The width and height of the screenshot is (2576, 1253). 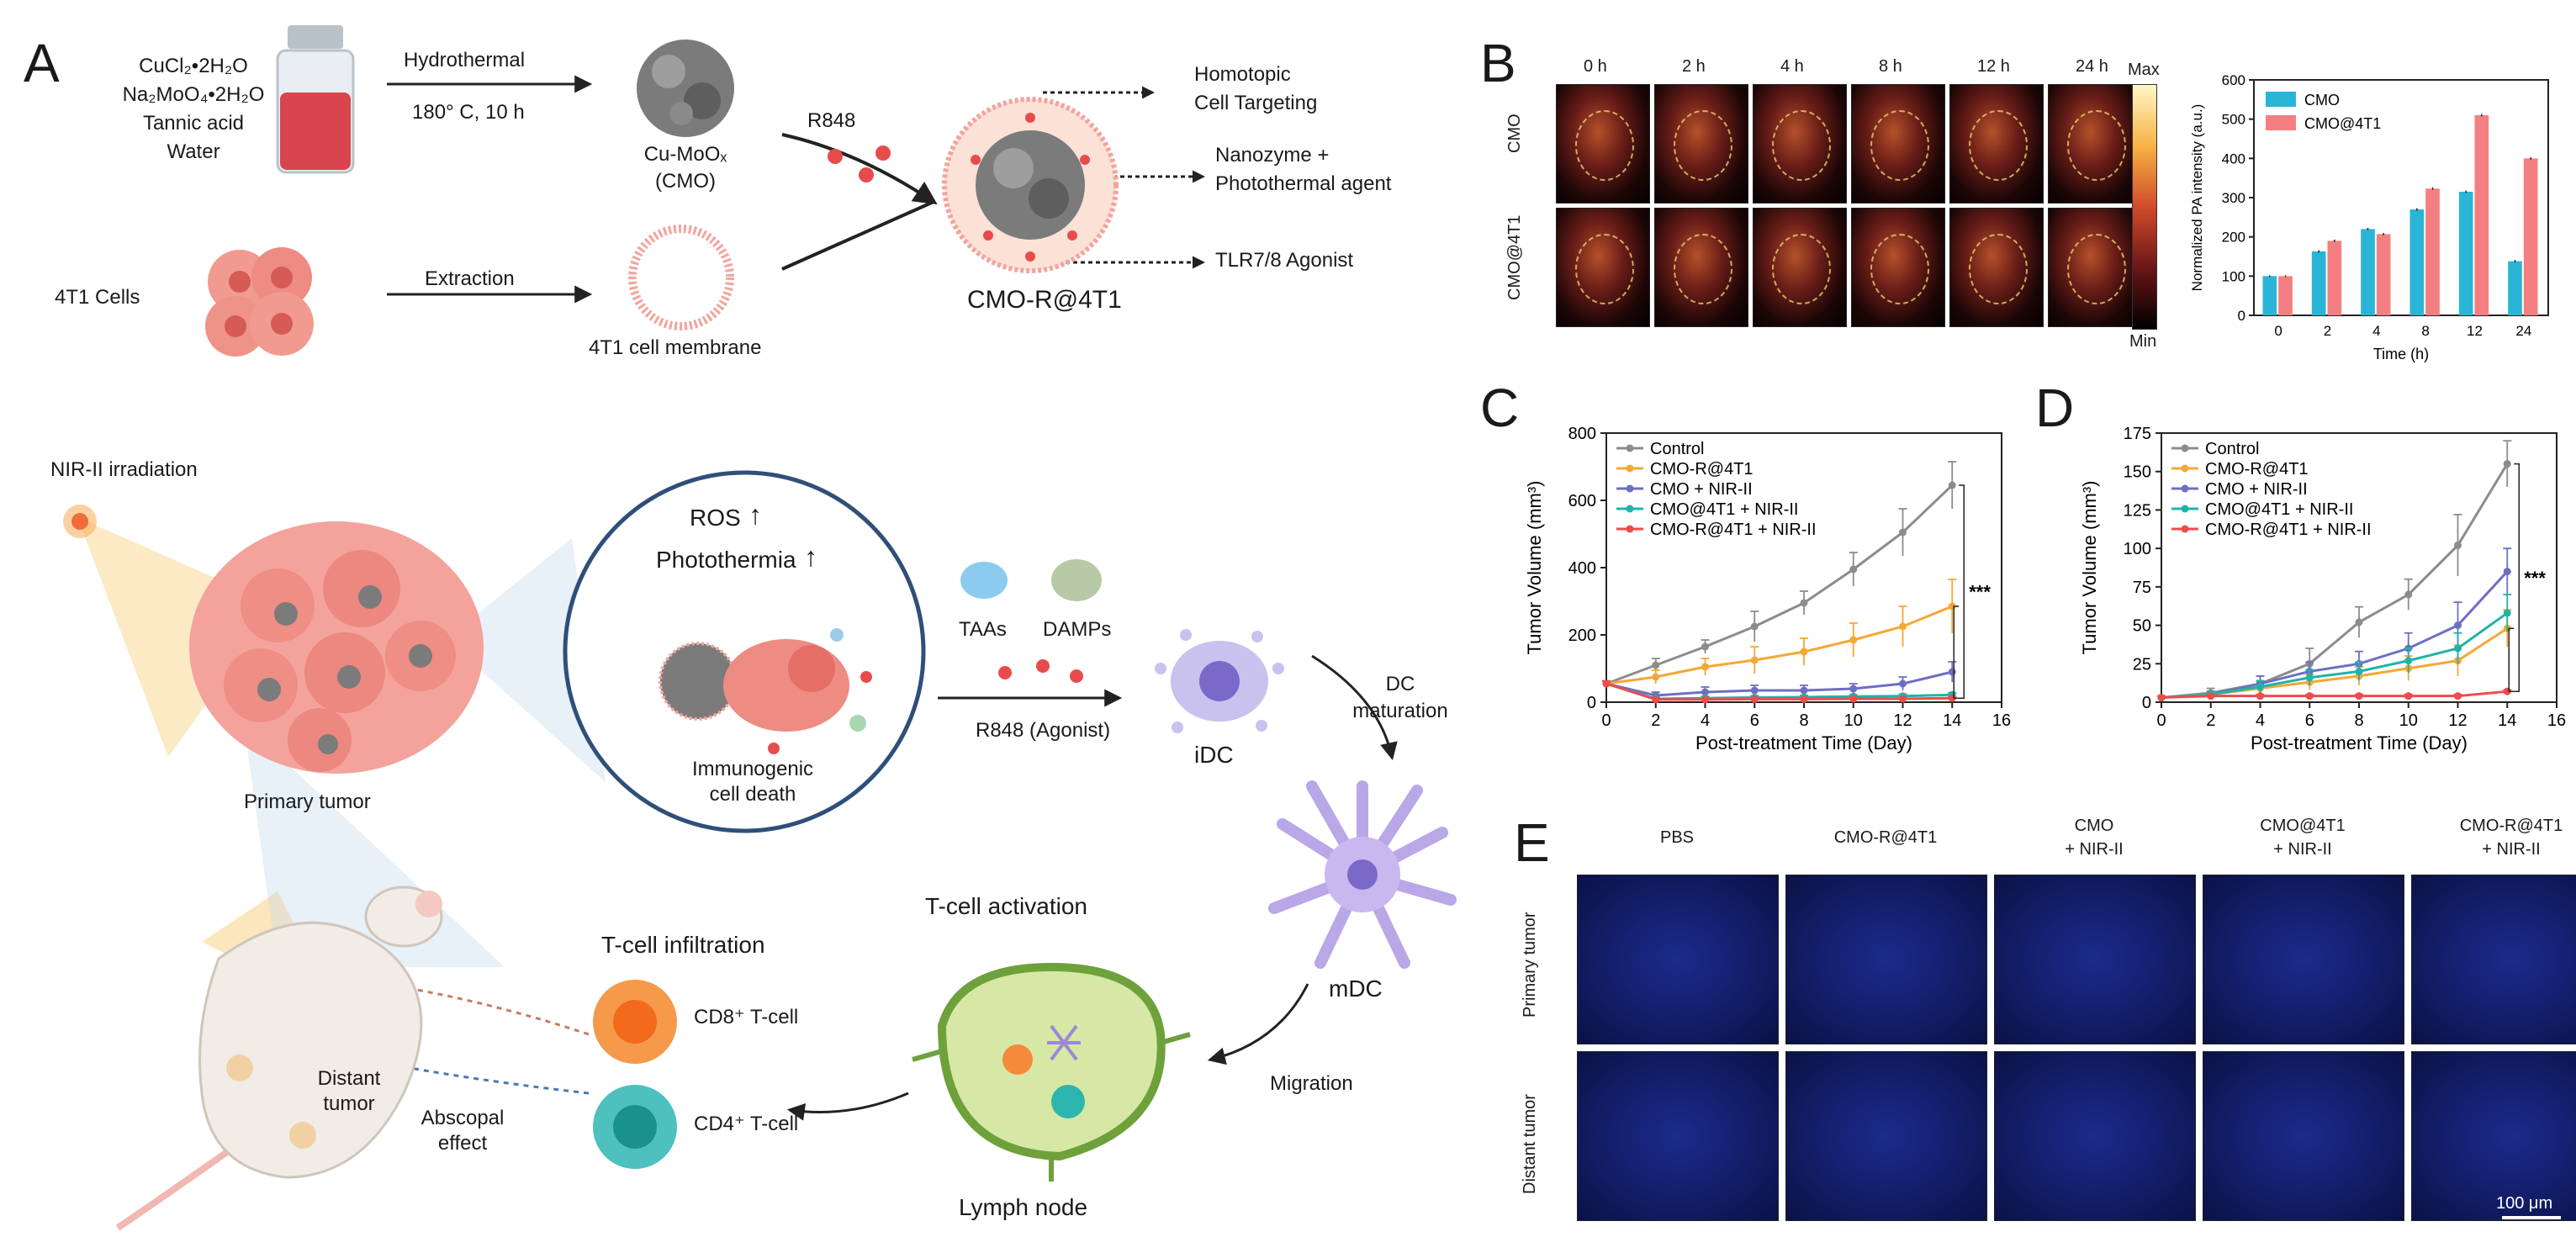 I want to click on series-line, so click(x=2335, y=655).